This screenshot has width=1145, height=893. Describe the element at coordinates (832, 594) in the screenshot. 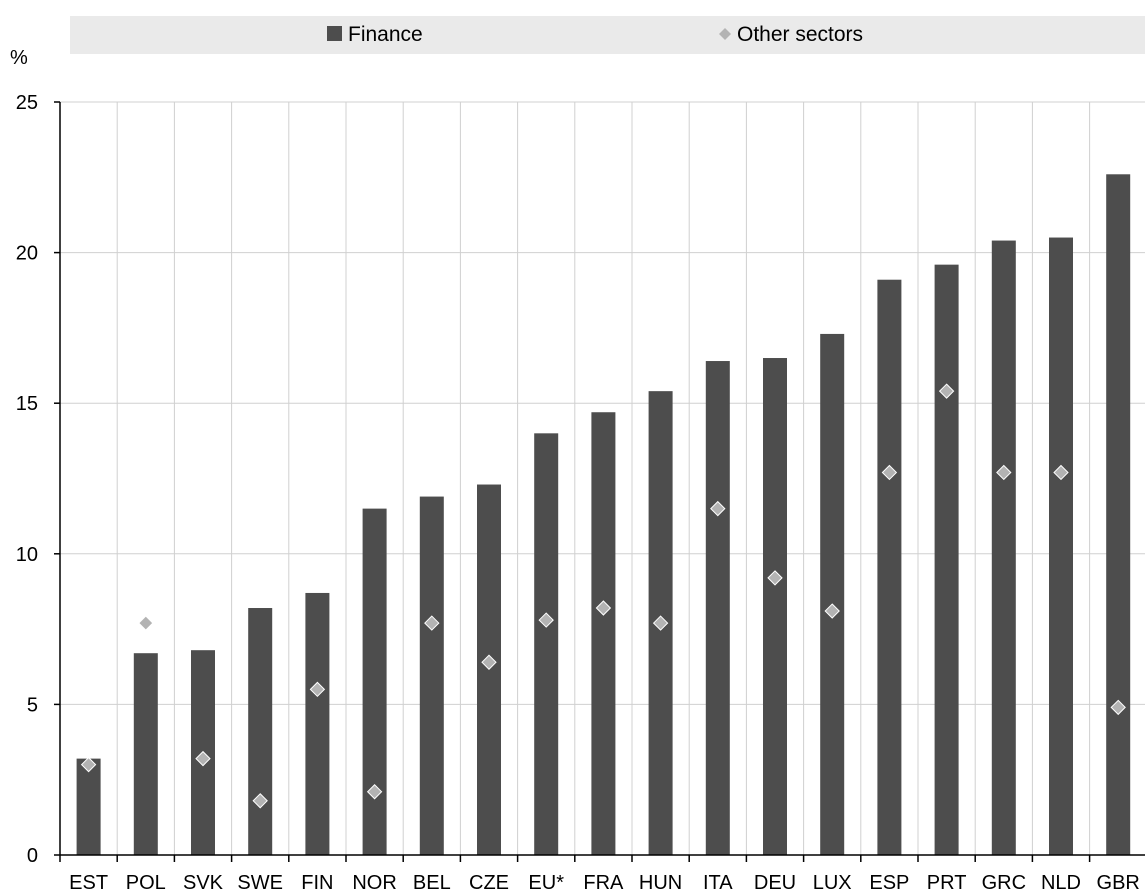

I see `bar-finance-lux` at that location.